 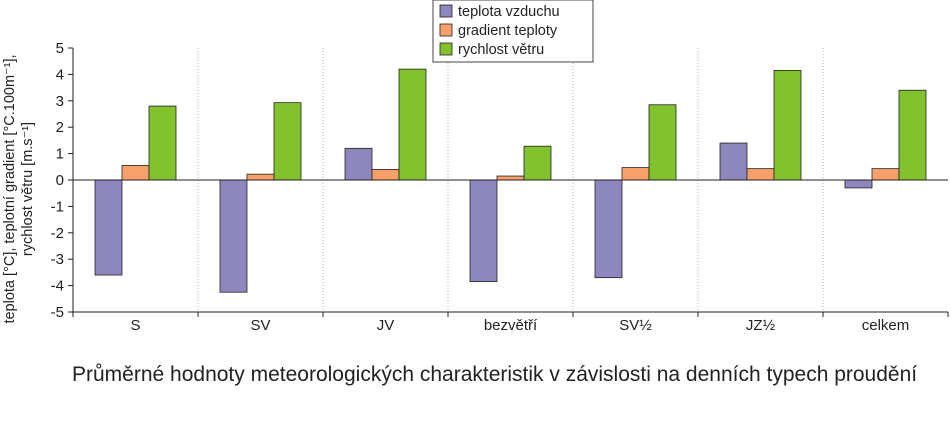 What do you see at coordinates (60, 48) in the screenshot?
I see `y-tick-label: 5` at bounding box center [60, 48].